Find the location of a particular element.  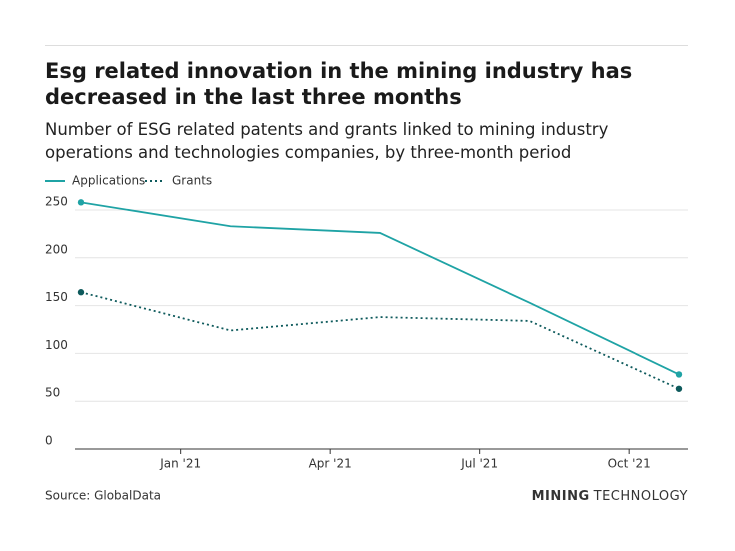

logo: MININGTECHNOLOGY is located at coordinates (610, 496).